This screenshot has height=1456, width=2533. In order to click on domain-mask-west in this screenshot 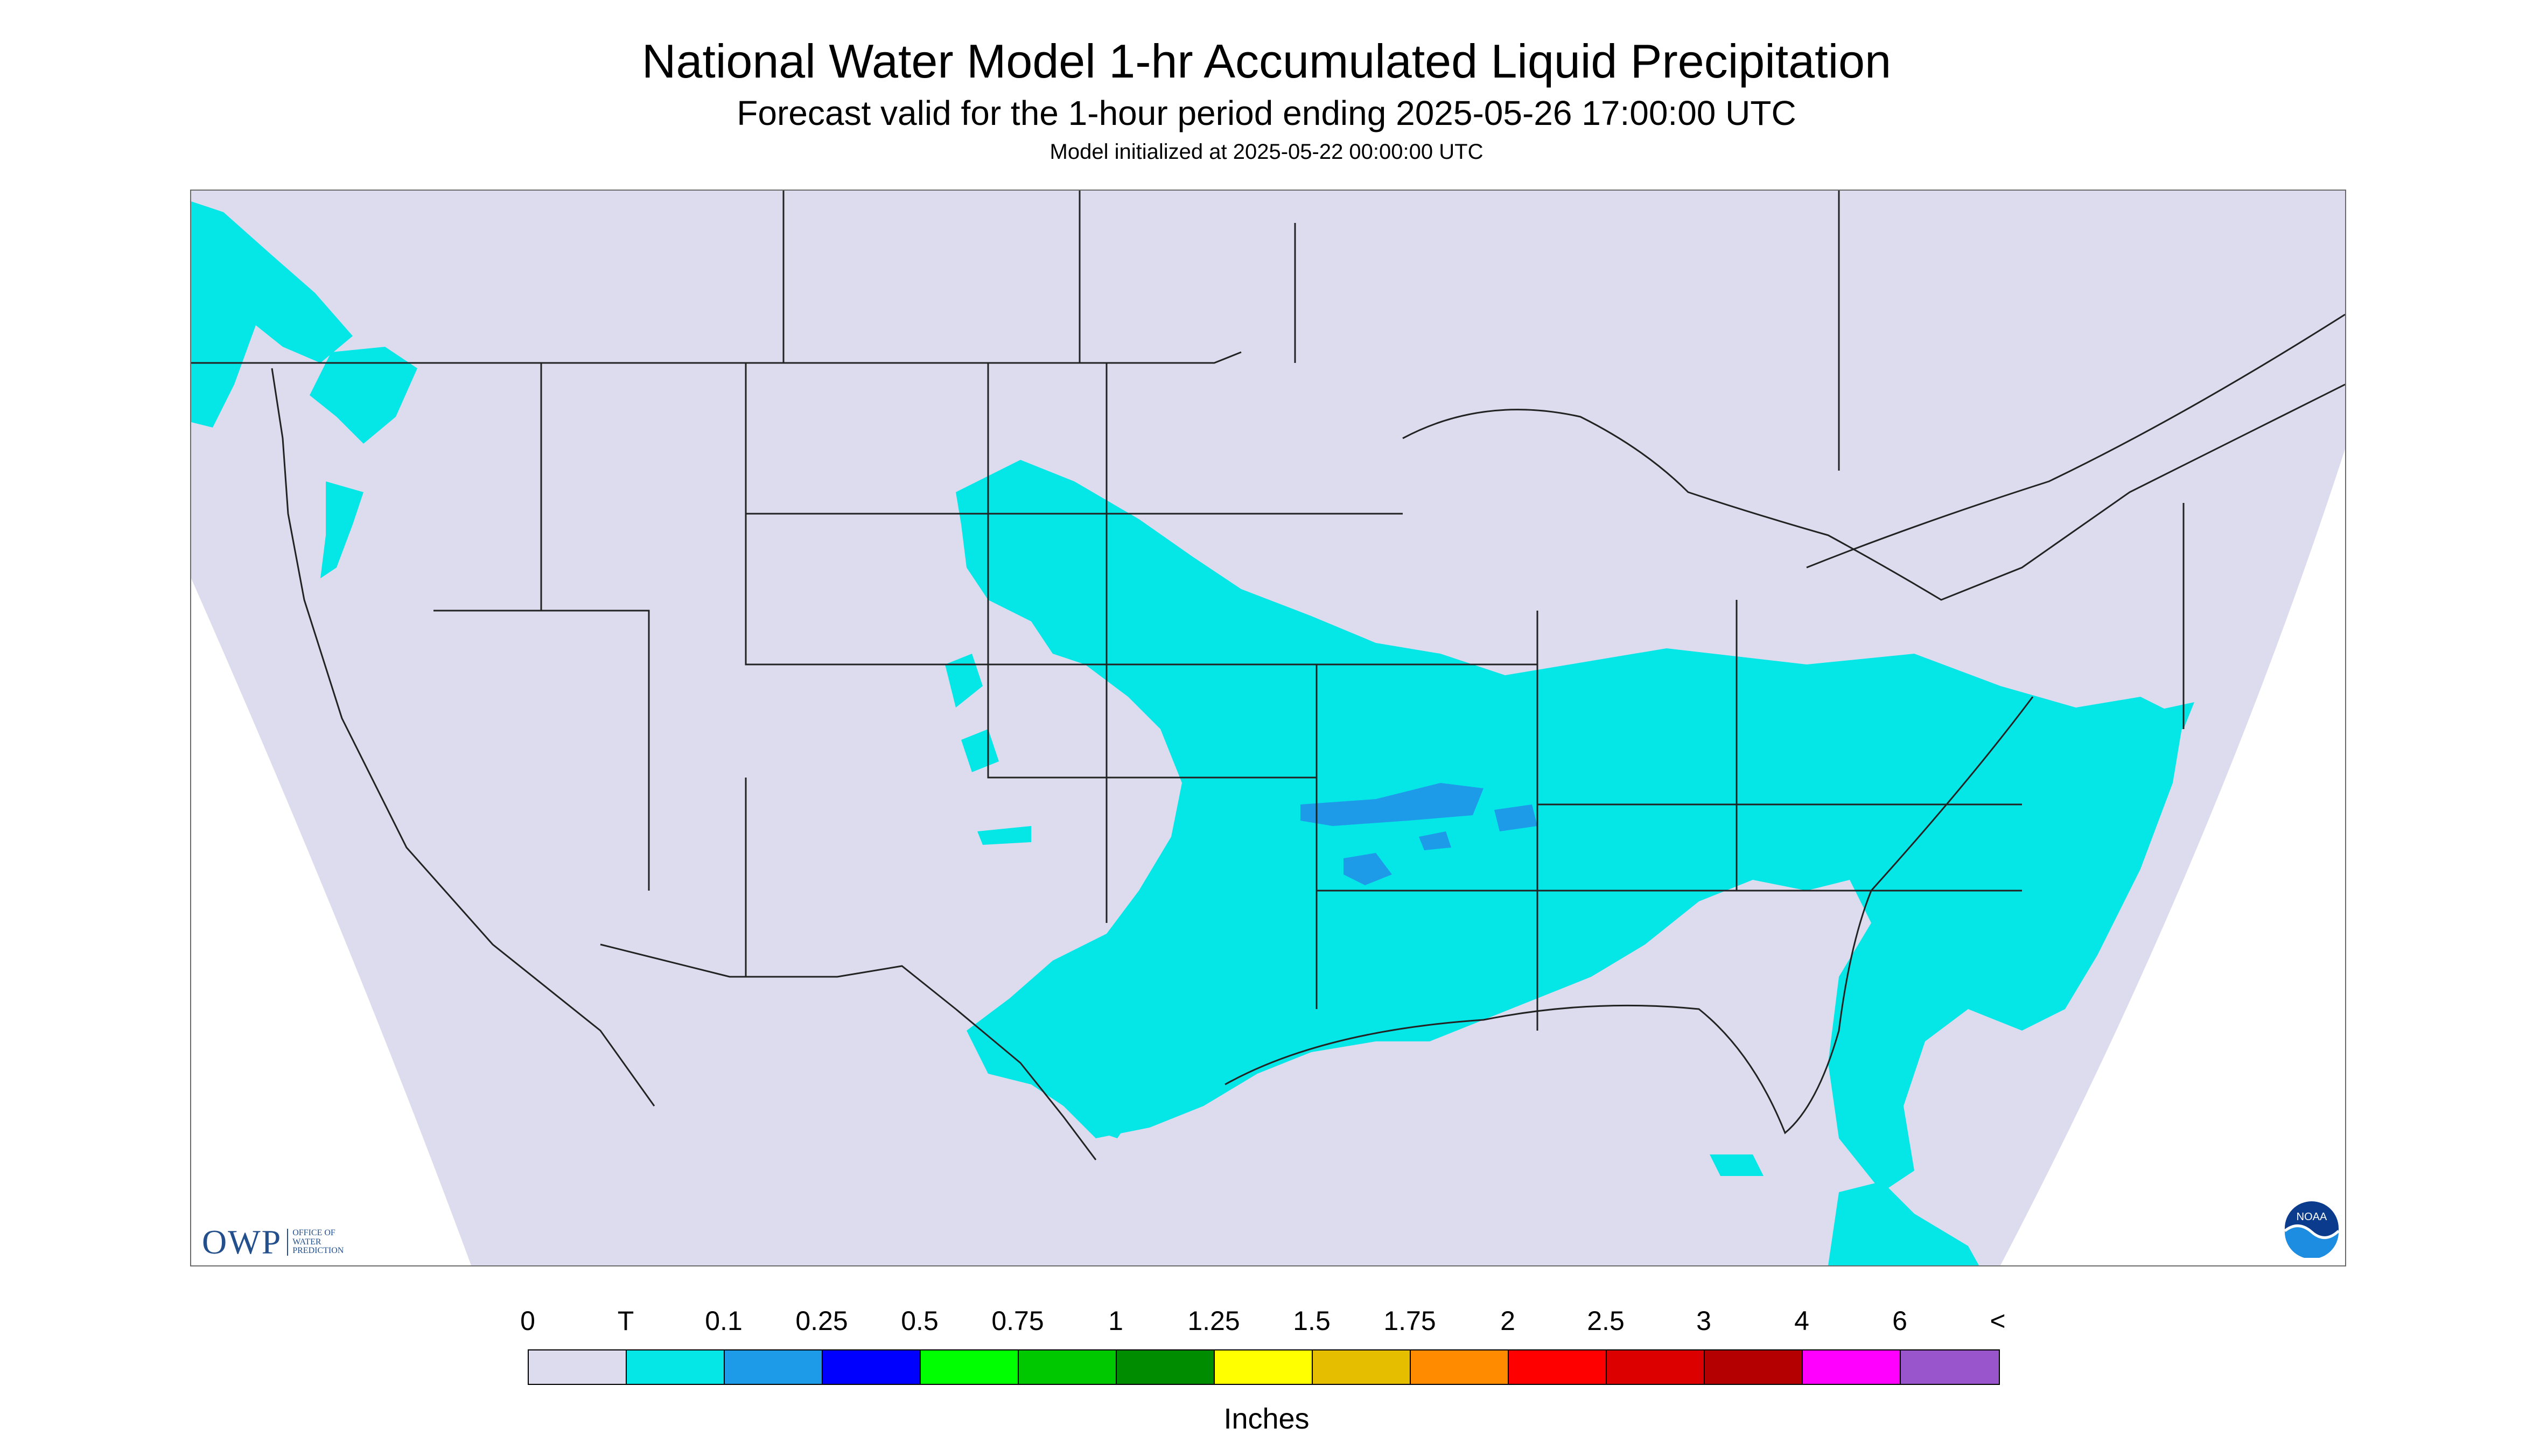, I will do `click(331, 921)`.